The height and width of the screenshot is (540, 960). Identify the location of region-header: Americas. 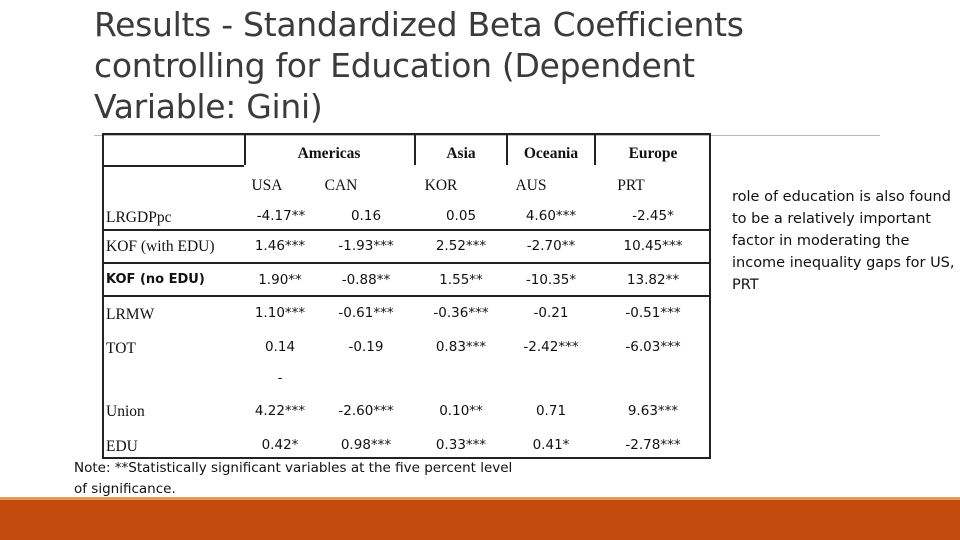
(329, 153).